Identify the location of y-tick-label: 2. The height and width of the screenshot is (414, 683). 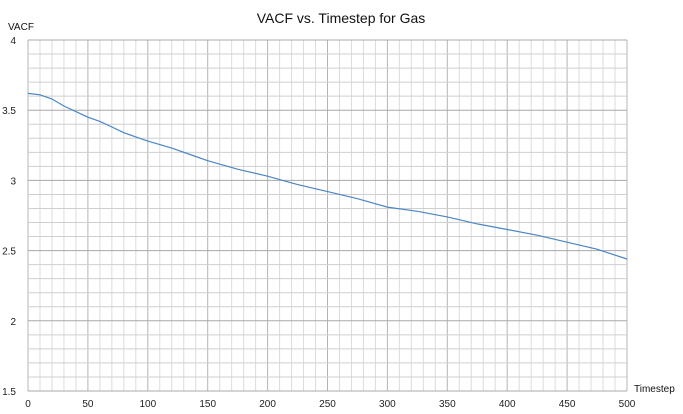
(13, 322).